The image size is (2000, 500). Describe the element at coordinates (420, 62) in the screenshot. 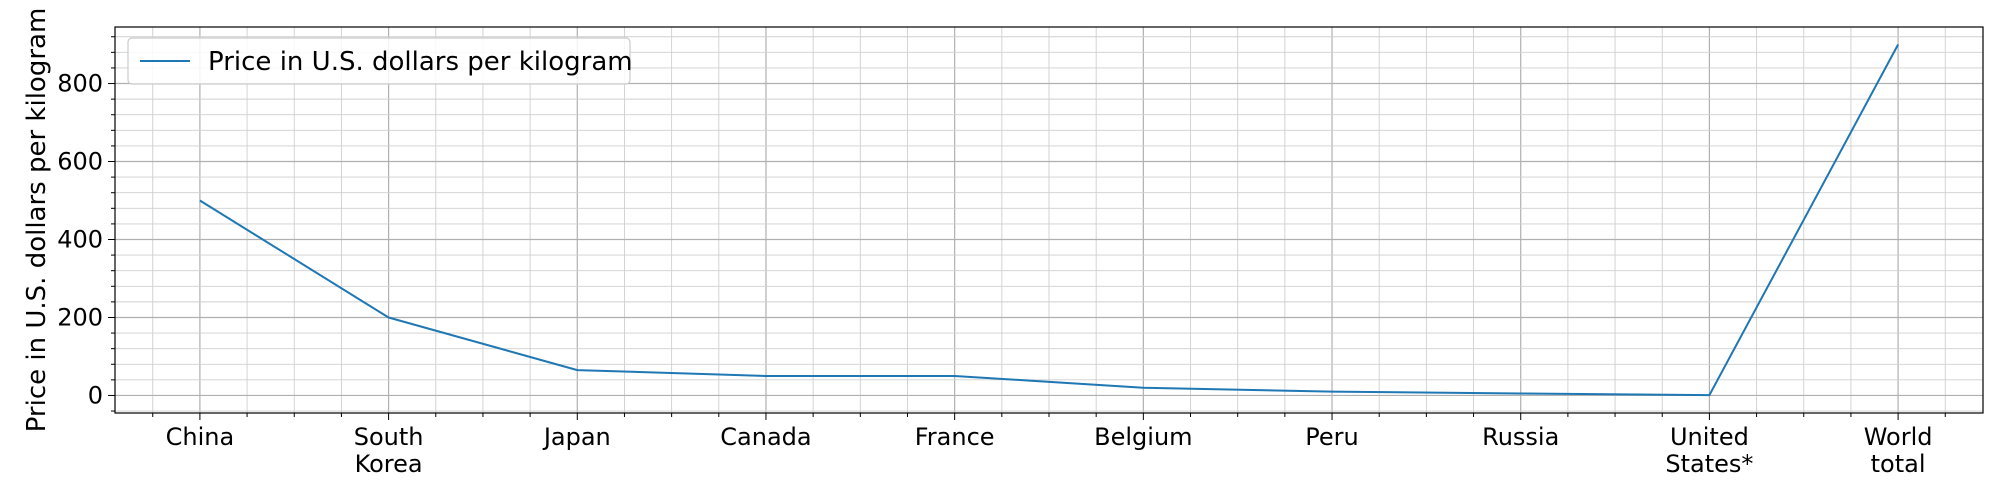

I see `legend-entry: Price in U.S. dollars per kilogram` at that location.